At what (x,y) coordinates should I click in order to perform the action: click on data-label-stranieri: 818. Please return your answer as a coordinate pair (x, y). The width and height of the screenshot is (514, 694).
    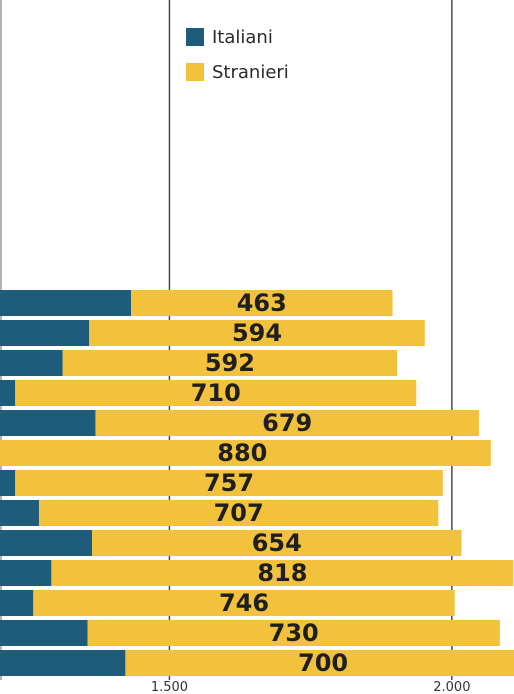
    Looking at the image, I should click on (282, 573).